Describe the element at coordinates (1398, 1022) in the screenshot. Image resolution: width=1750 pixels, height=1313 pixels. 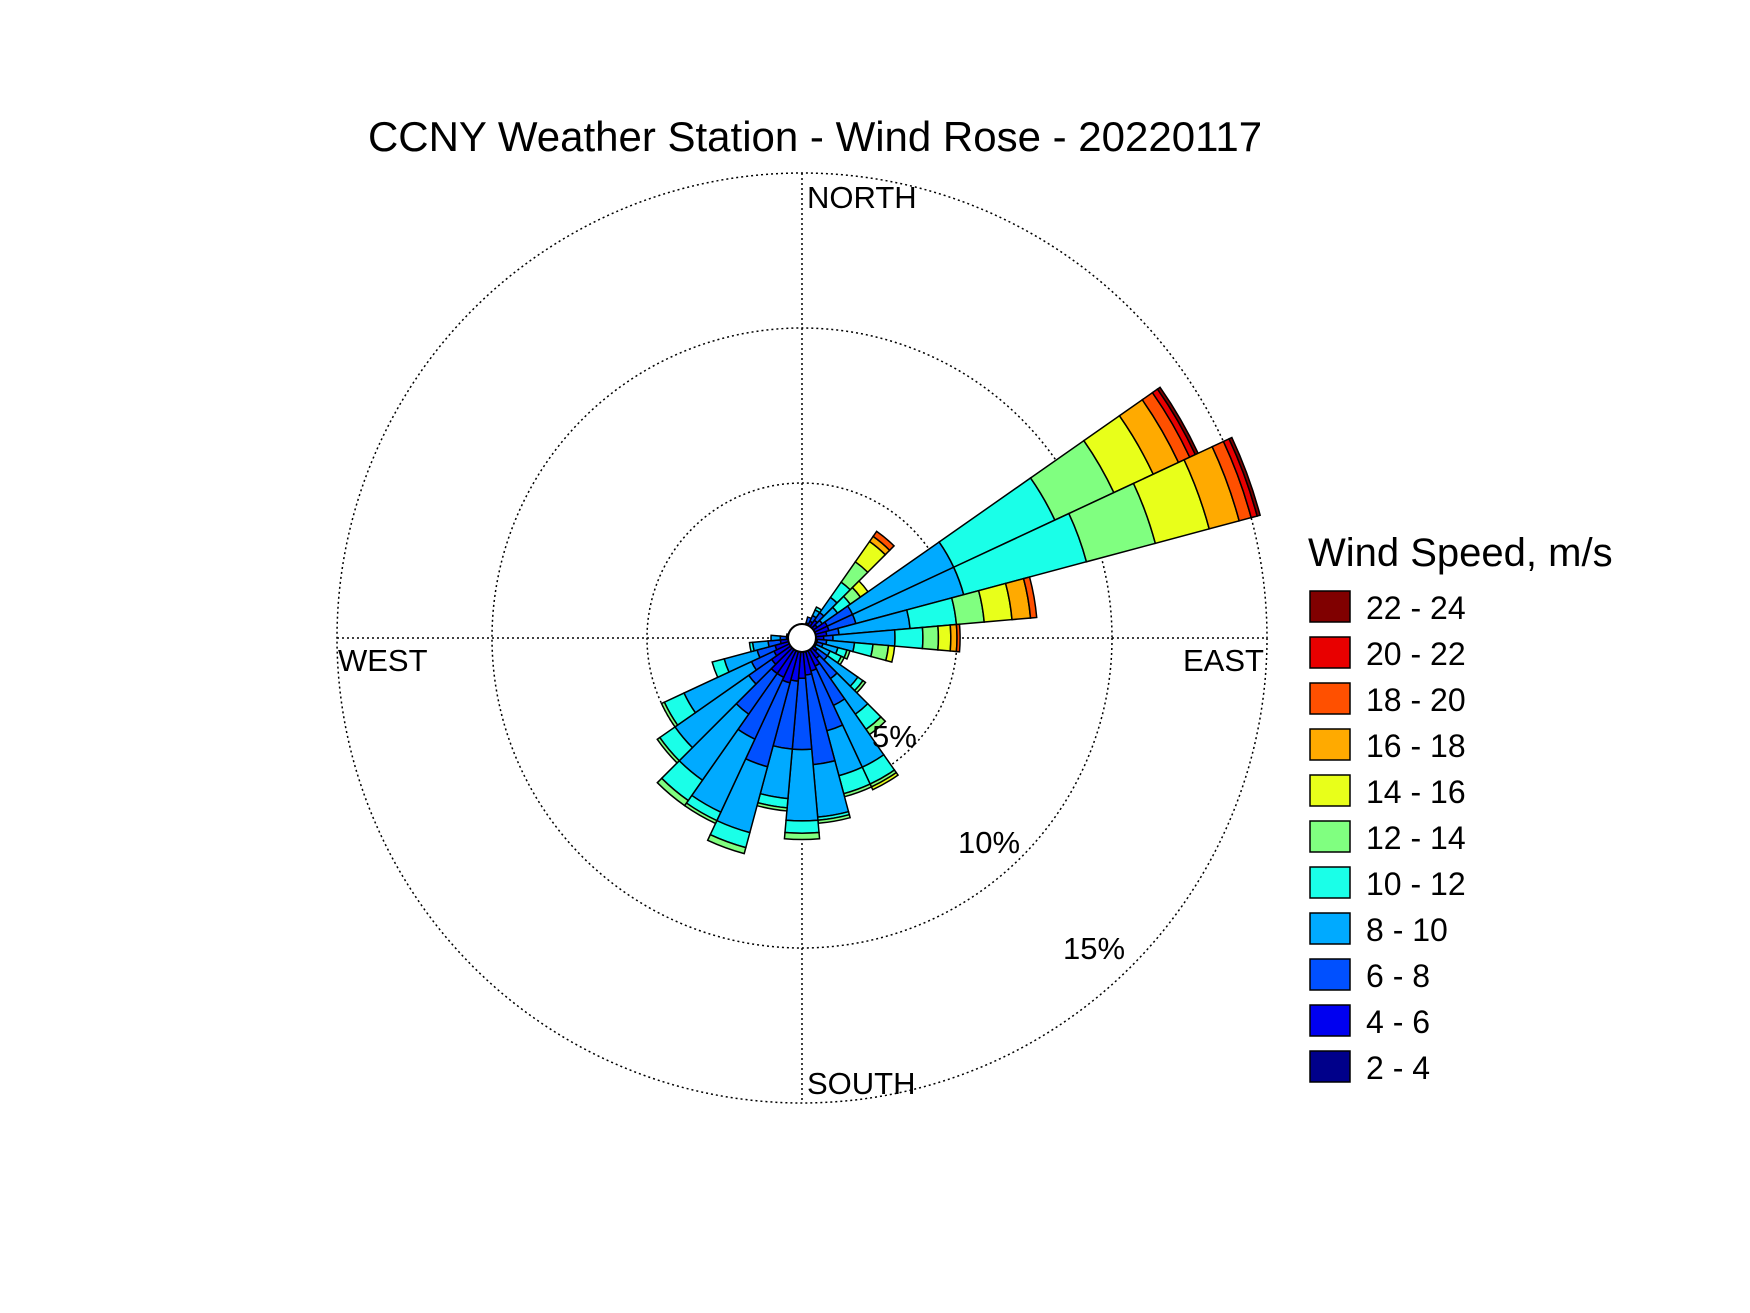
I see `legend-label: 4 - 6` at that location.